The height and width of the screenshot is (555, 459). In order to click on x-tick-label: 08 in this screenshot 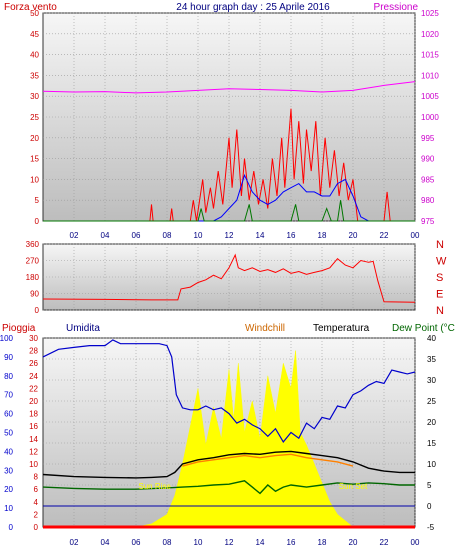, I will do `click(167, 542)`.